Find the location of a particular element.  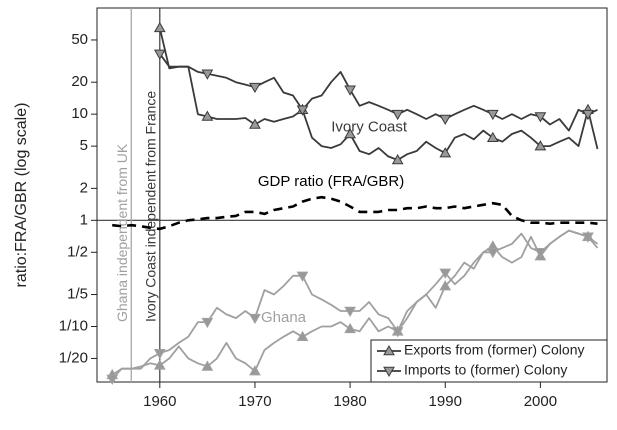

reference-label: Ghana independent from UK is located at coordinates (122, 232).